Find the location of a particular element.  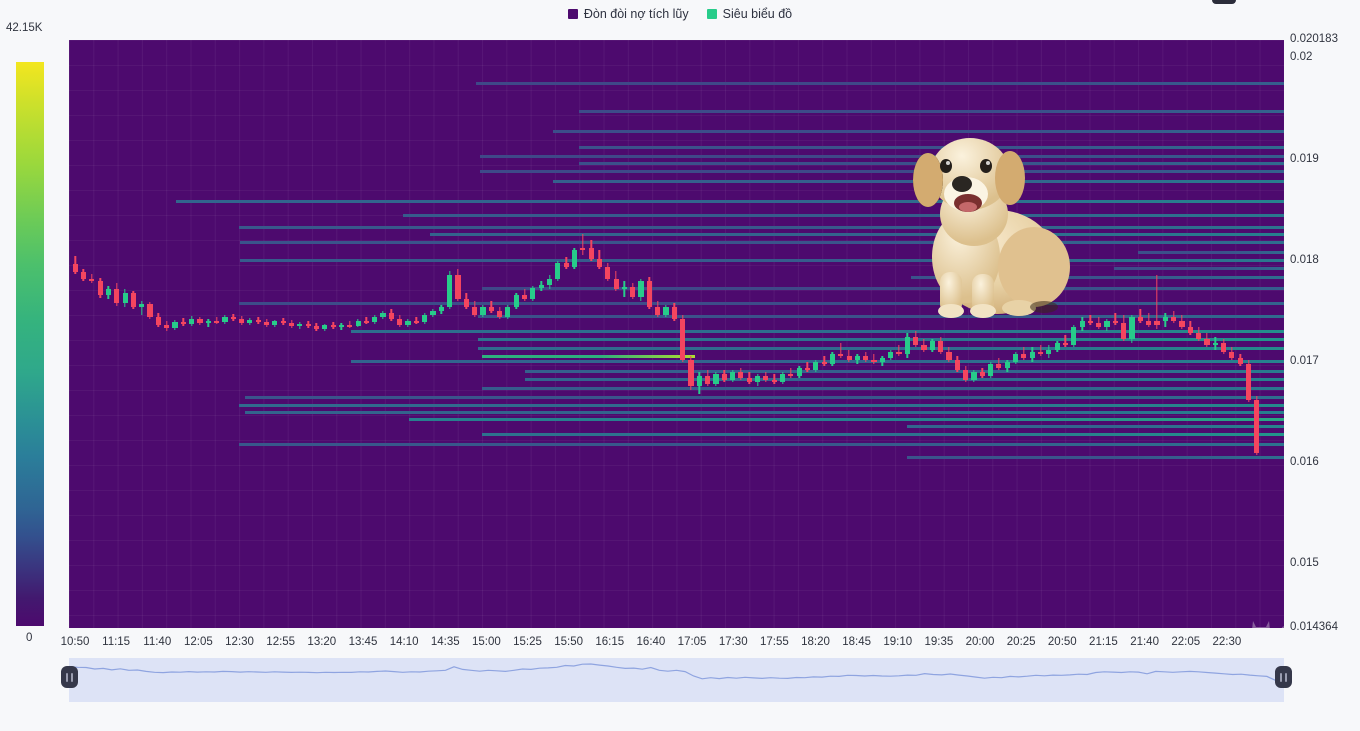

x-axis-tick-label: 20:00 is located at coordinates (980, 642).